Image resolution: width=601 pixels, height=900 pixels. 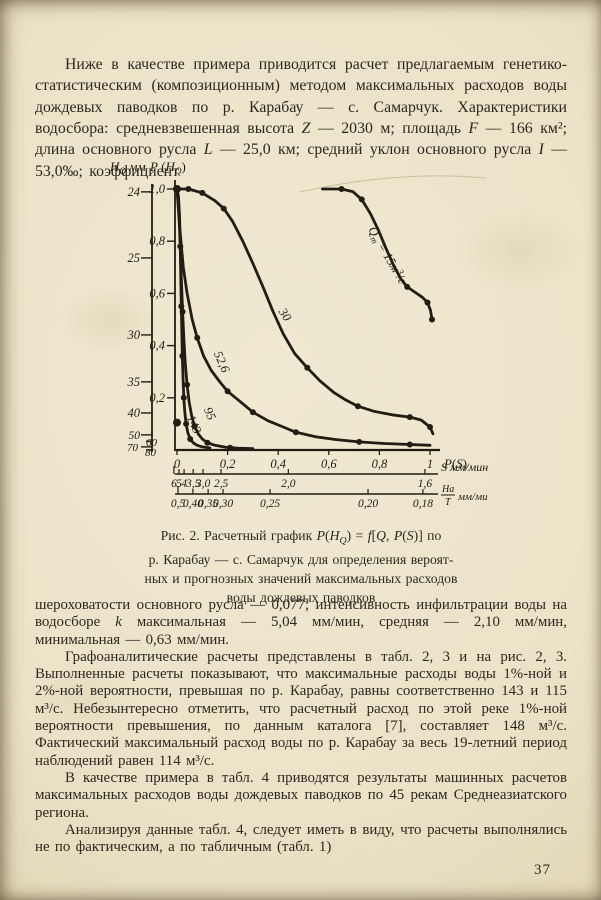 What do you see at coordinates (157, 398) in the screenshot?
I see `p-tick-label: 0,2` at bounding box center [157, 398].